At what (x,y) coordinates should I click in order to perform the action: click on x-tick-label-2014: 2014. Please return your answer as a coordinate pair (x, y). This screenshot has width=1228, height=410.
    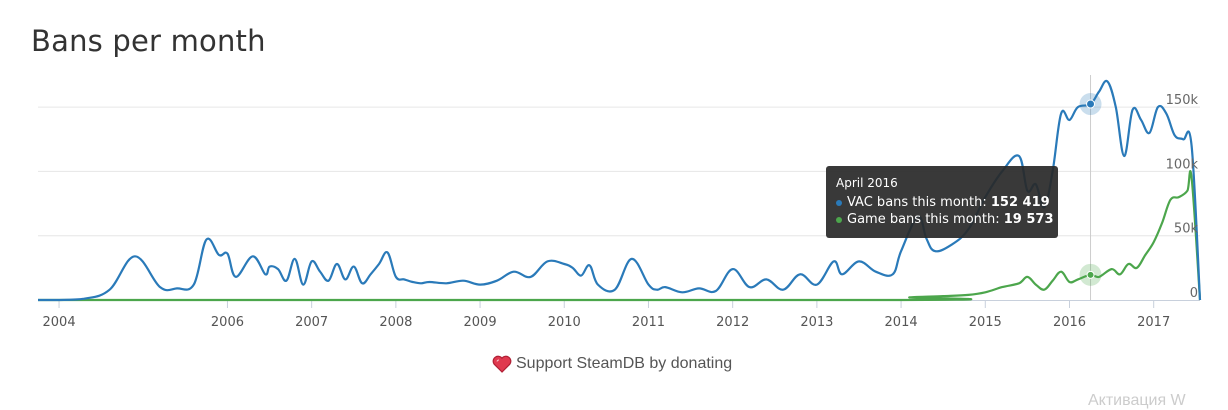
    Looking at the image, I should click on (901, 322).